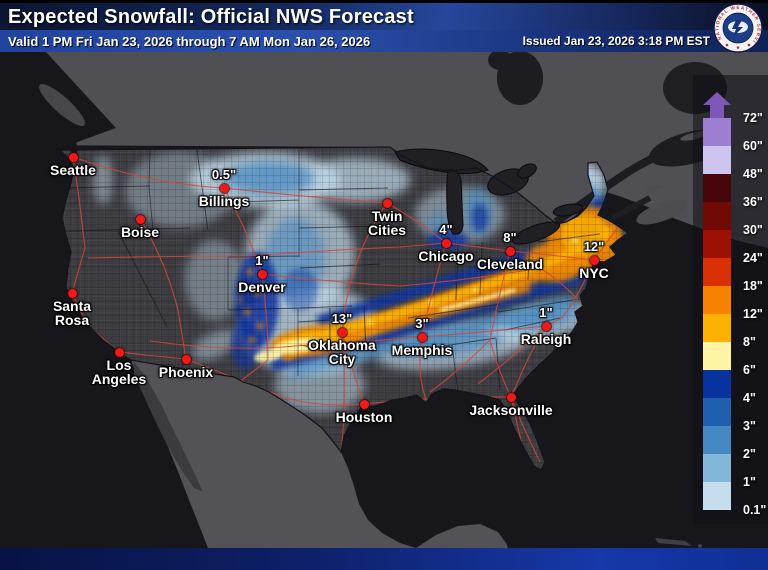 This screenshot has width=768, height=570. Describe the element at coordinates (753, 202) in the screenshot. I see `legend-threshold-label: 36"` at that location.